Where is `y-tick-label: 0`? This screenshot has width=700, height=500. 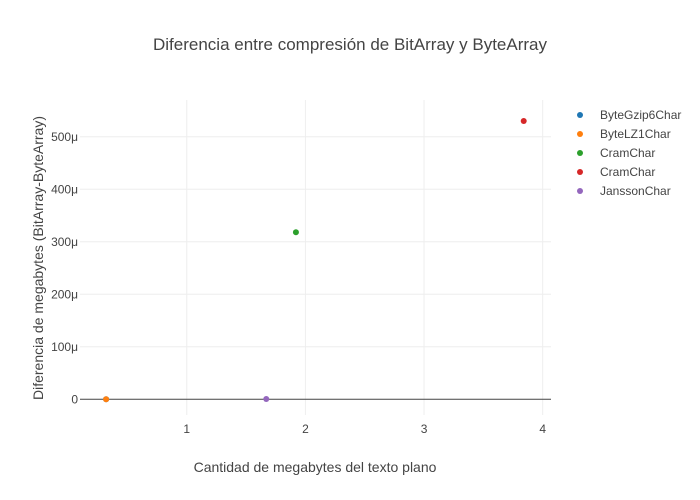 y-tick-label: 0 is located at coordinates (74, 399).